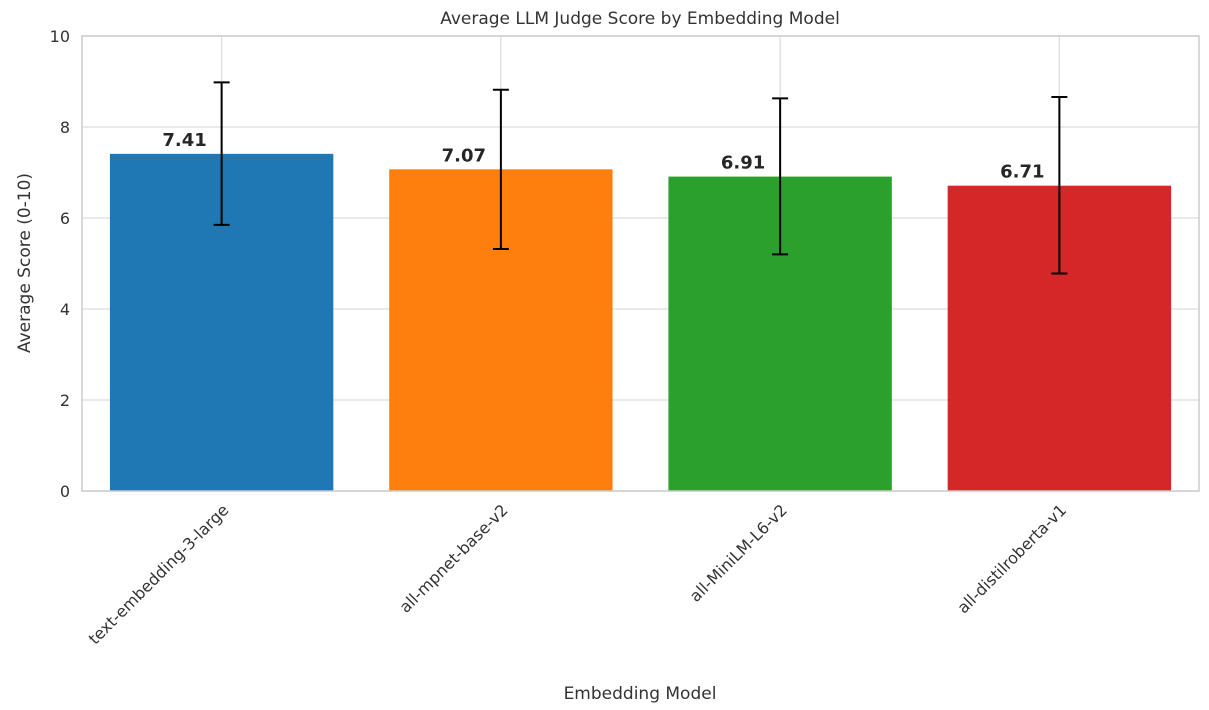  Describe the element at coordinates (65, 127) in the screenshot. I see `y-tick-label: 8` at that location.